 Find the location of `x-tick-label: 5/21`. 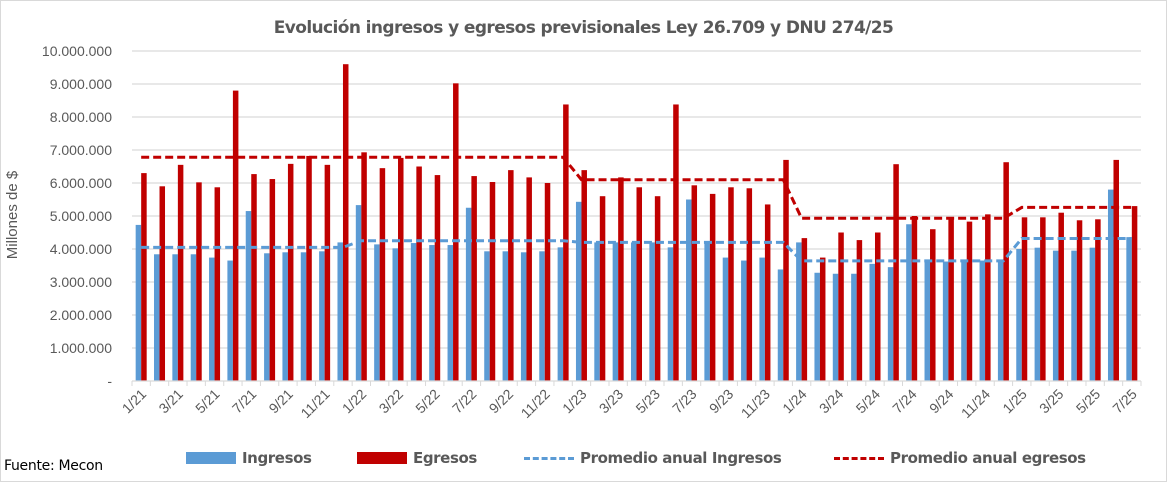

x-tick-label: 5/21 is located at coordinates (207, 401).